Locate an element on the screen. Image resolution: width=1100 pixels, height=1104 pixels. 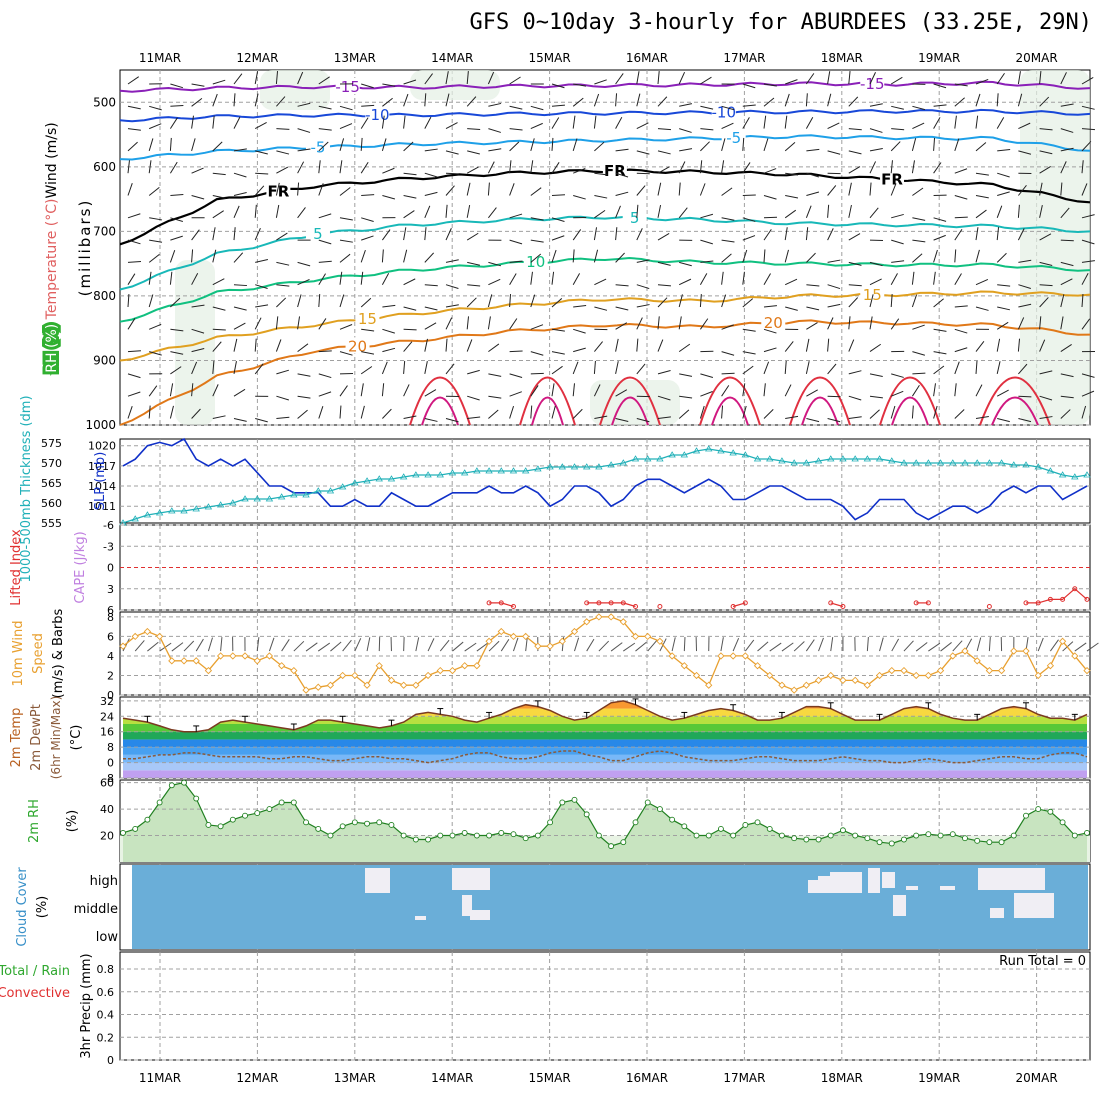
lifted-ylabel: Lifted Index is located at coordinates (16, 567).